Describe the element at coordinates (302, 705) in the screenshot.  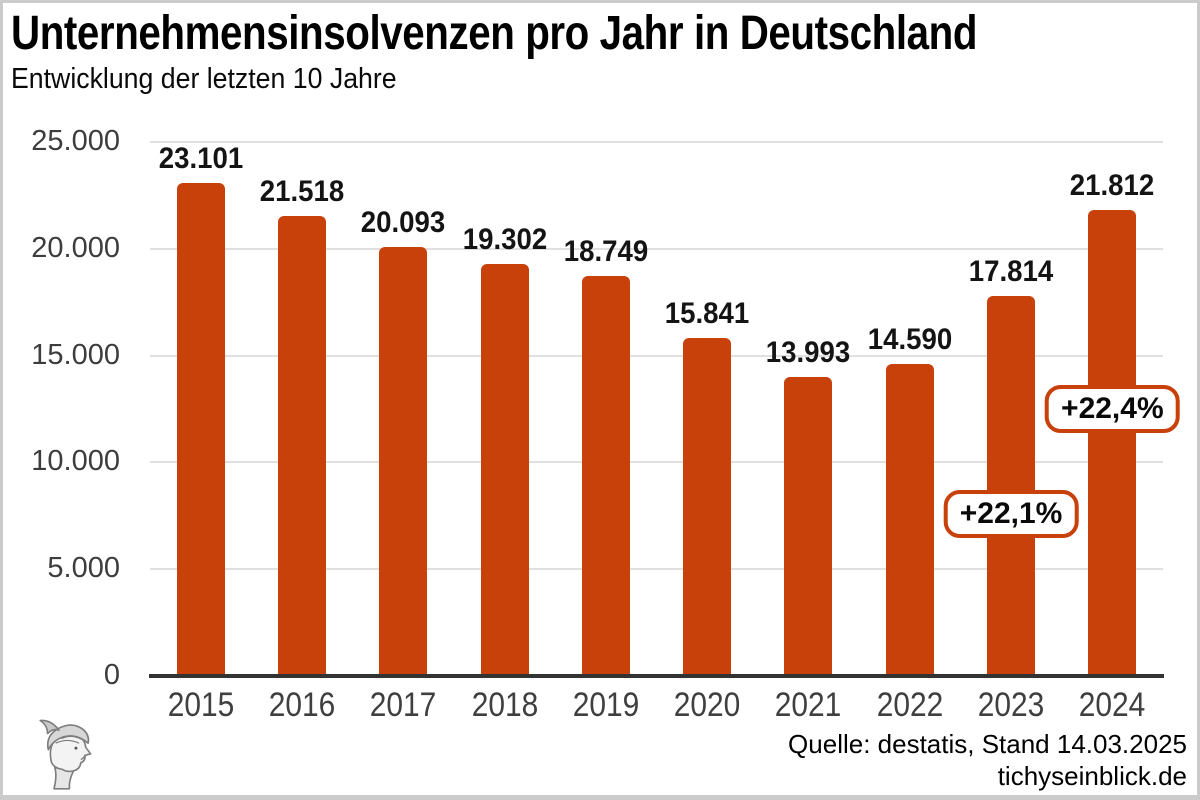
I see `x-tick-label-2016: 2016` at that location.